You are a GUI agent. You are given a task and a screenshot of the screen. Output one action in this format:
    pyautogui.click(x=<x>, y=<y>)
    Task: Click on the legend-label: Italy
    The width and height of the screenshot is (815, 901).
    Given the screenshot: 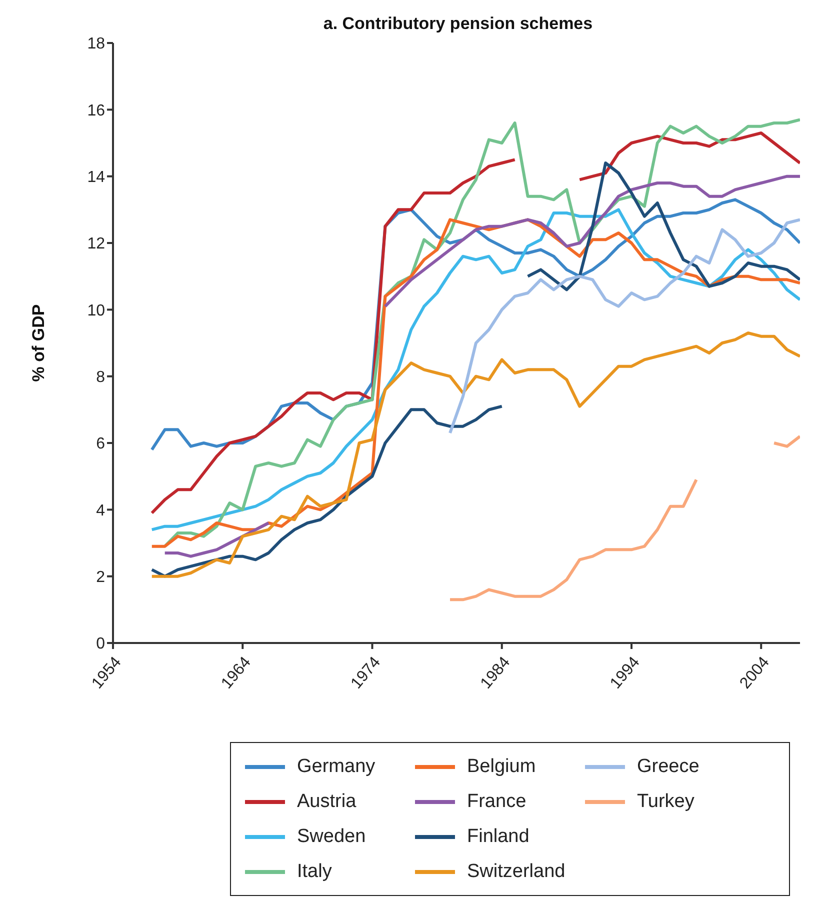 What is the action you would take?
    pyautogui.click(x=314, y=871)
    